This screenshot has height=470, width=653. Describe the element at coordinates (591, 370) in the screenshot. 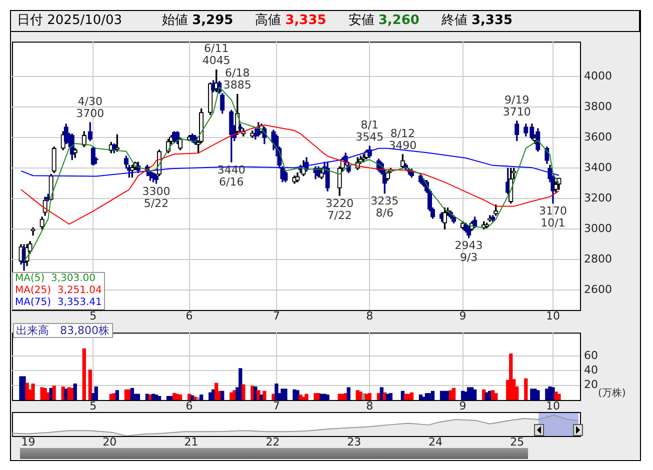

I see `y-tick-label: 40` at that location.